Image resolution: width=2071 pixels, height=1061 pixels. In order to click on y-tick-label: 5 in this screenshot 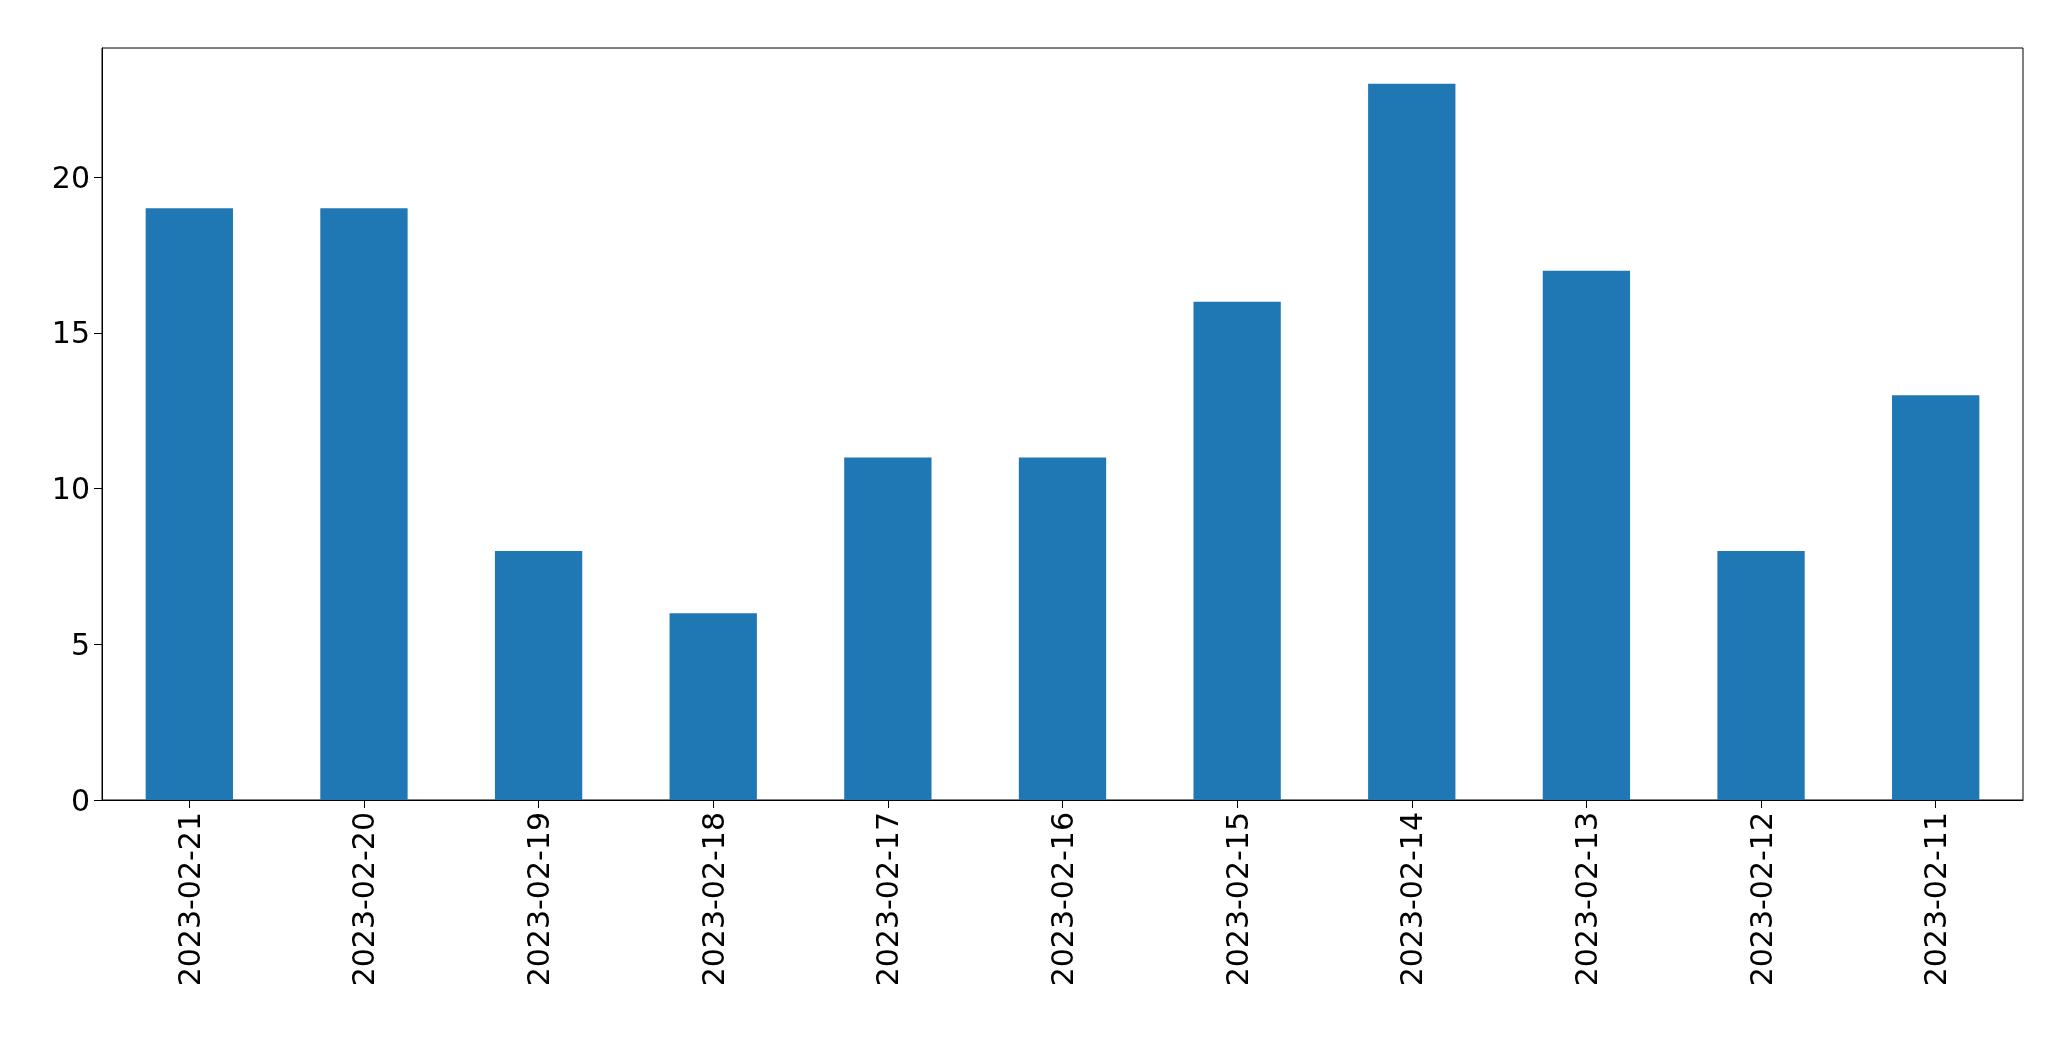, I will do `click(80, 644)`.